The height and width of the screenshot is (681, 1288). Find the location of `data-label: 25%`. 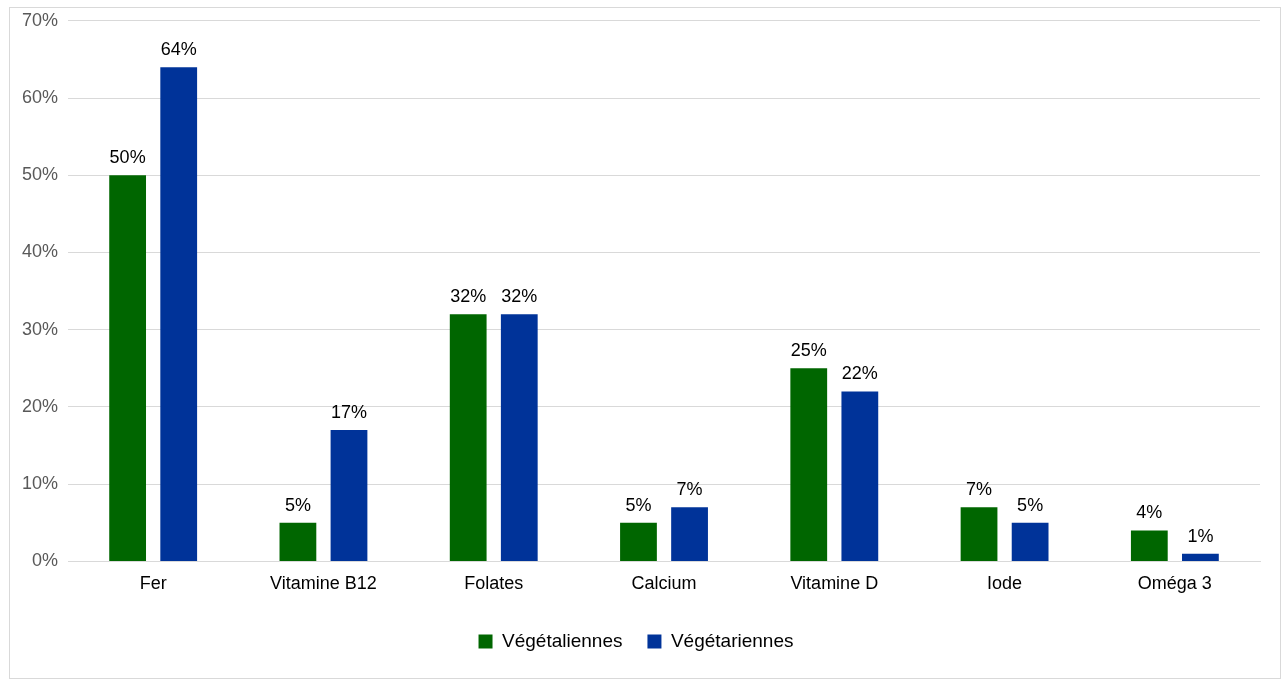

data-label: 25% is located at coordinates (808, 350).